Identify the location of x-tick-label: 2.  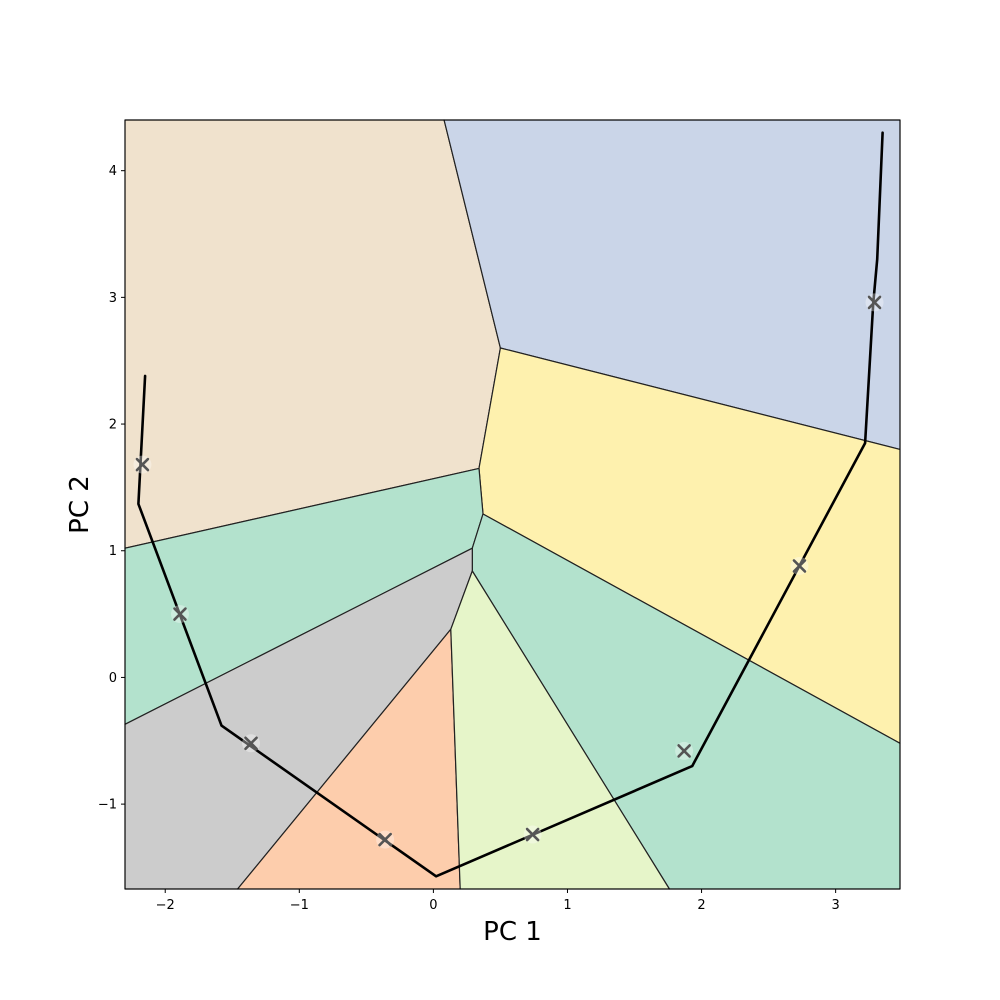
(701, 905).